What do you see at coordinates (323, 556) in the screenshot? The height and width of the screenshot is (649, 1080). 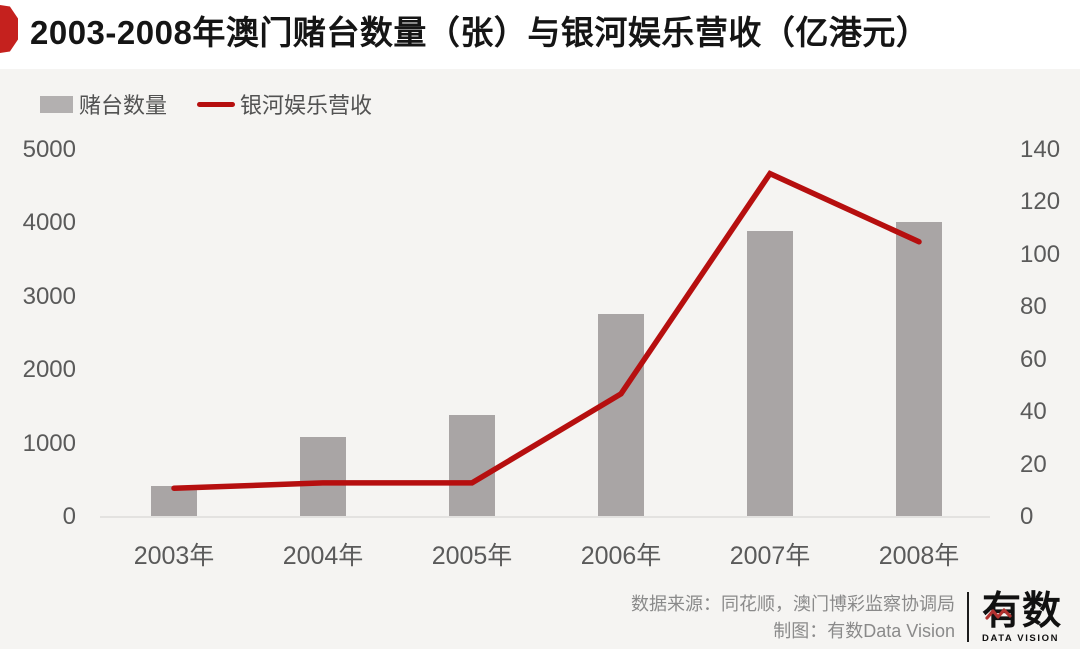 I see `x-tick-label: 2004年` at bounding box center [323, 556].